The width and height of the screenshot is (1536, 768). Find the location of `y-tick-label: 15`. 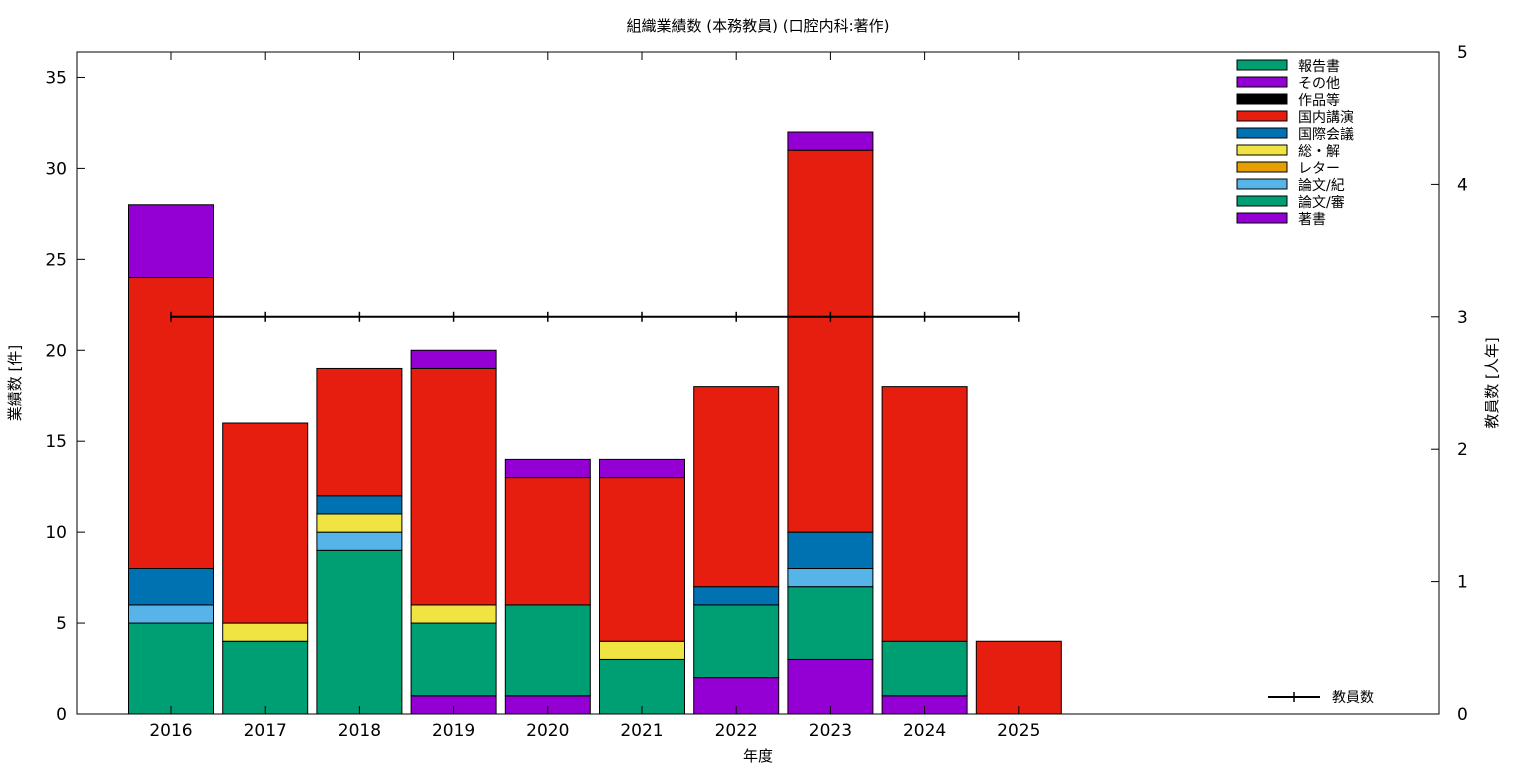

y-tick-label: 15 is located at coordinates (56, 442).